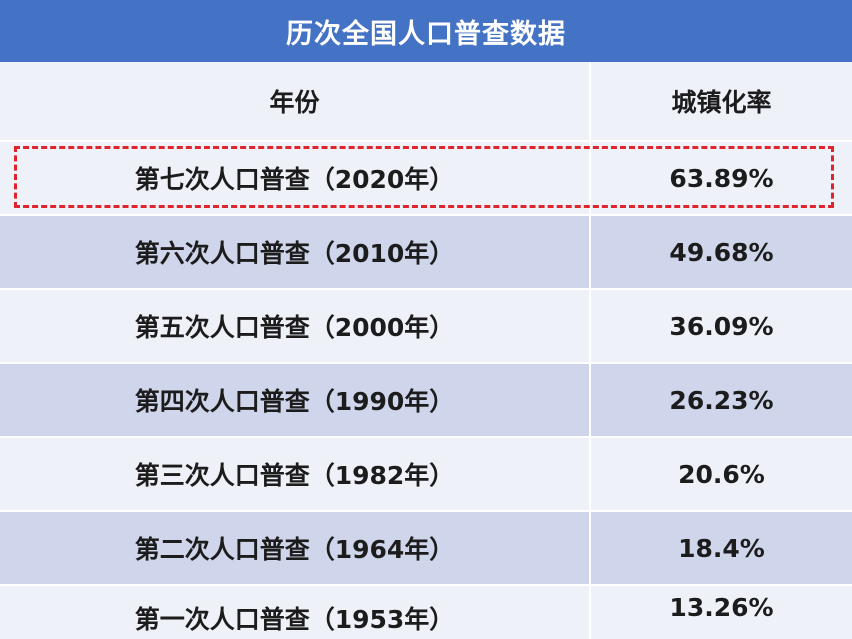 The height and width of the screenshot is (639, 852). I want to click on table-row: 第一次人口普查（1953年） 13.26%, so click(426, 612).